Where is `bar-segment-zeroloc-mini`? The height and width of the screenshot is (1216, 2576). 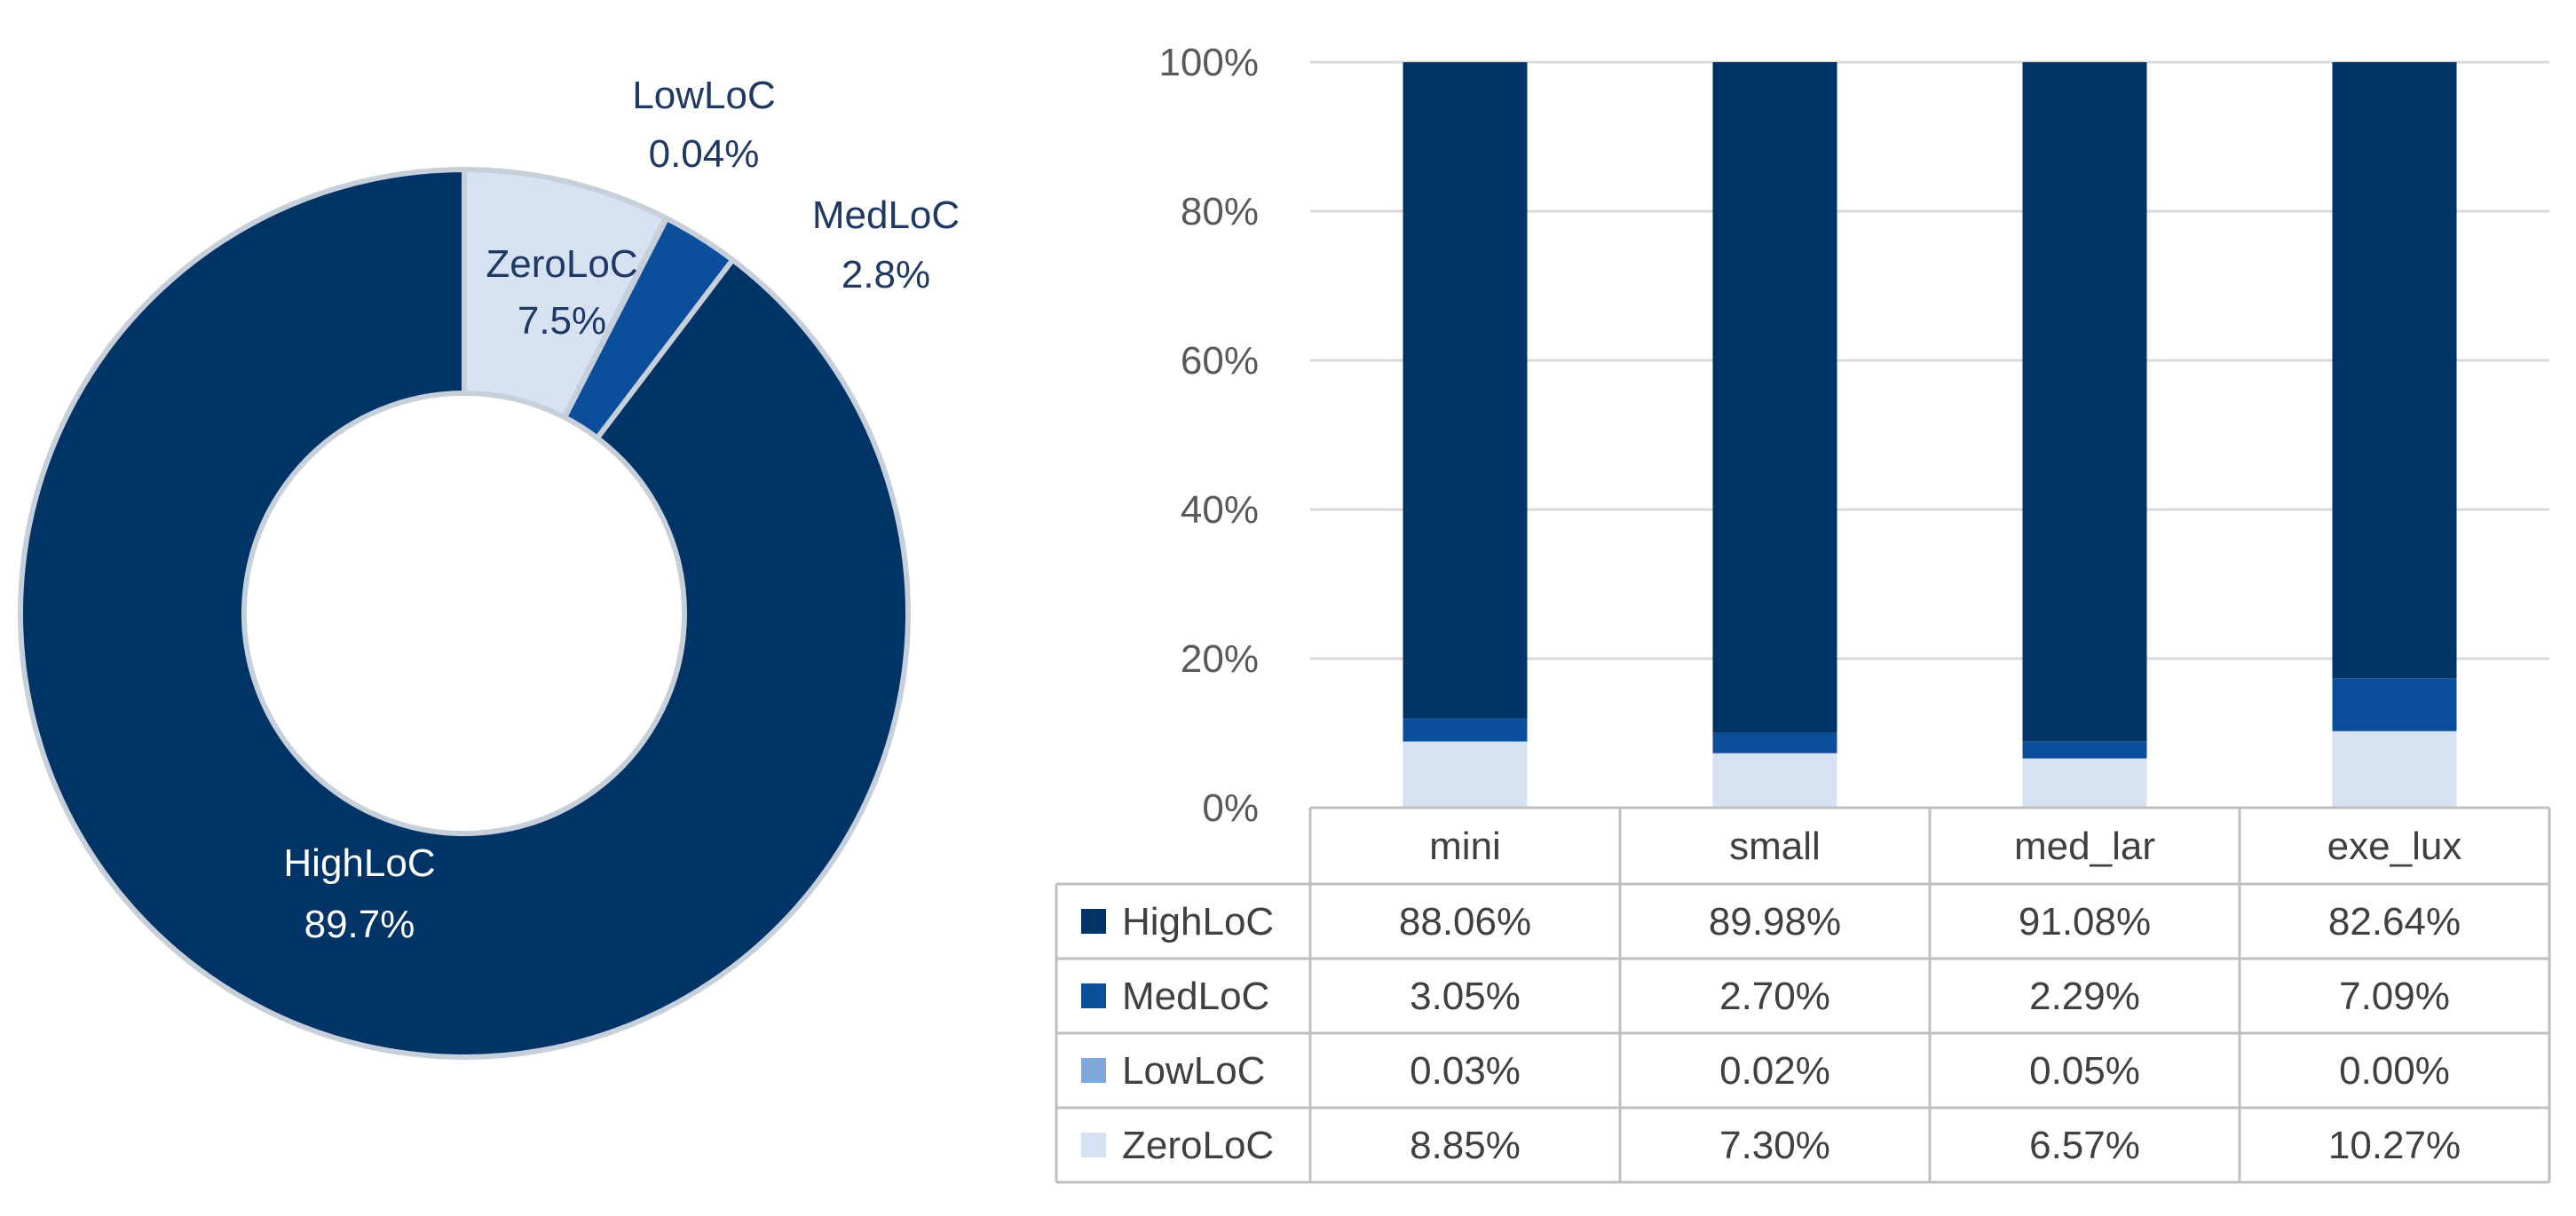 bar-segment-zeroloc-mini is located at coordinates (1465, 774).